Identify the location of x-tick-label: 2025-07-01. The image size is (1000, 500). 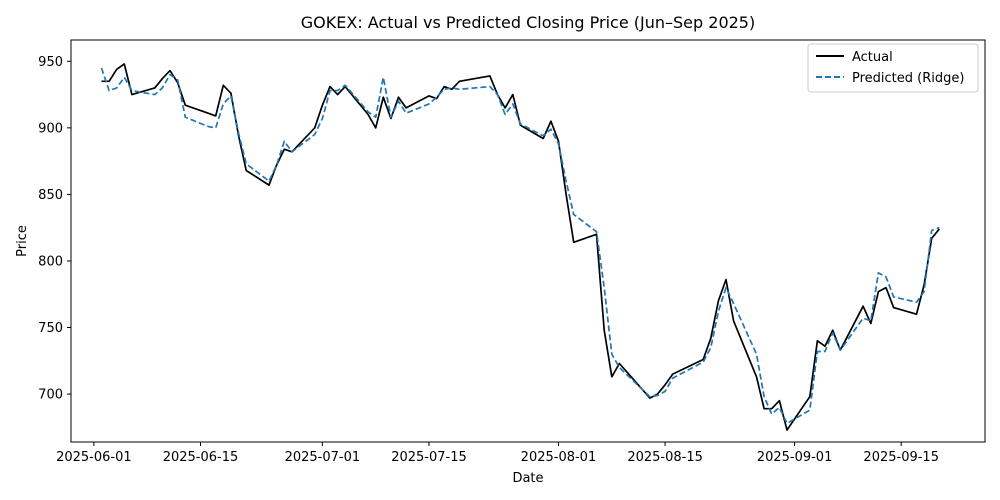
(323, 457).